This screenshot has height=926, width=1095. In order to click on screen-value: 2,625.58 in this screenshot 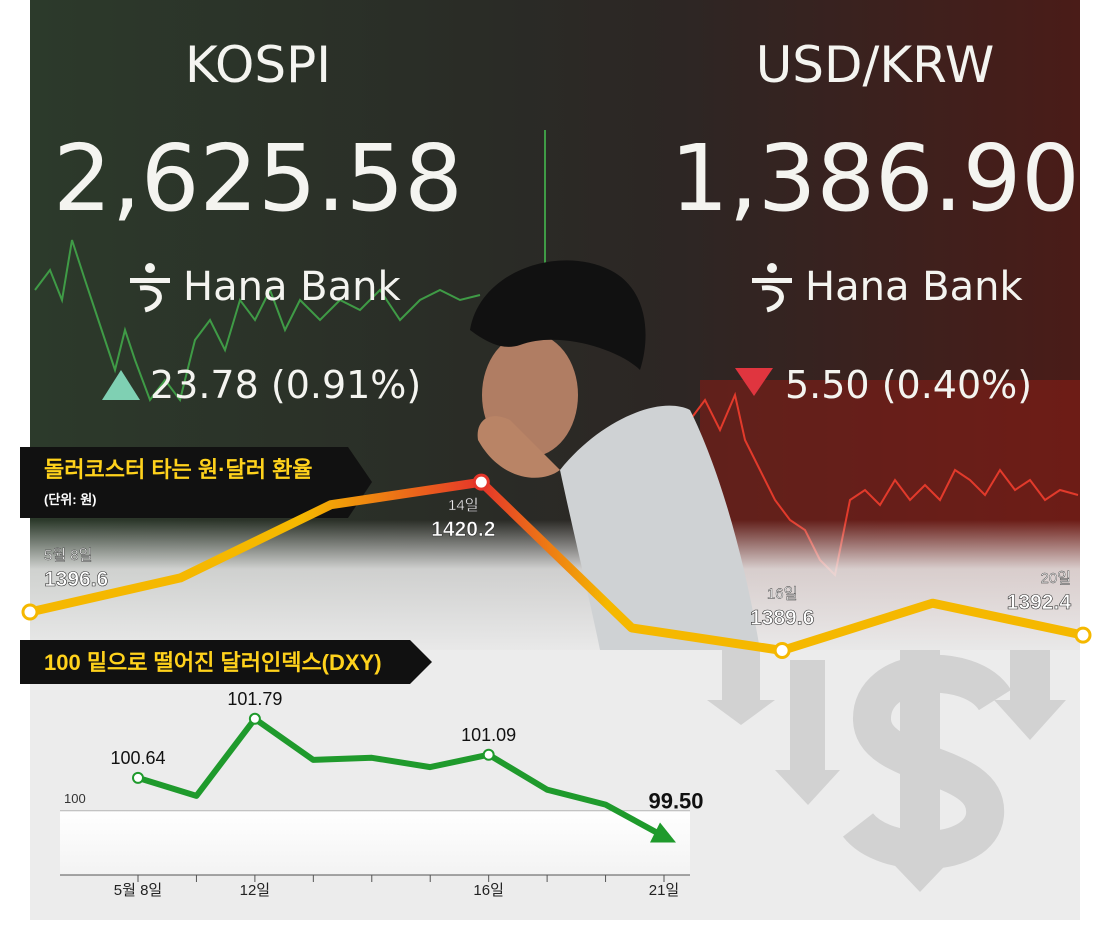, I will do `click(258, 178)`.